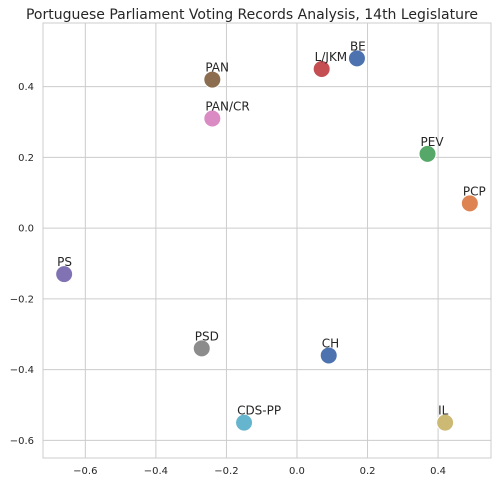  Describe the element at coordinates (22, 370) in the screenshot. I see `y-tick-label: −0.4` at that location.